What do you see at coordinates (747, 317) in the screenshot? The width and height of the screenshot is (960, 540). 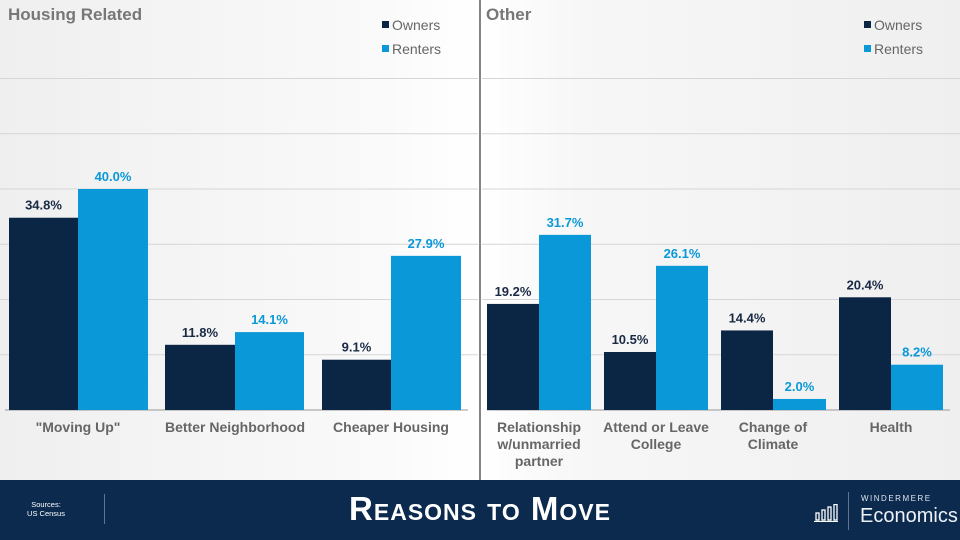 I see `data-label-owners: 14.4%` at bounding box center [747, 317].